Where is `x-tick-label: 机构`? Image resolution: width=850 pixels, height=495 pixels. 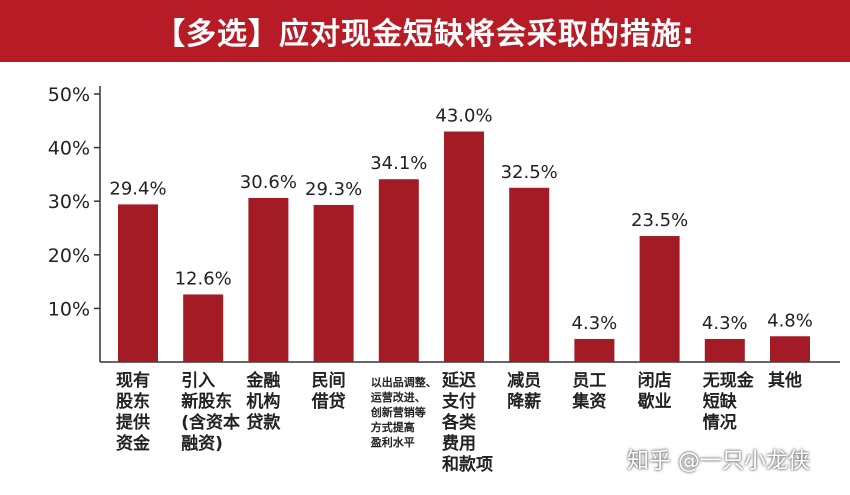
x-tick-label: 机构 is located at coordinates (263, 401).